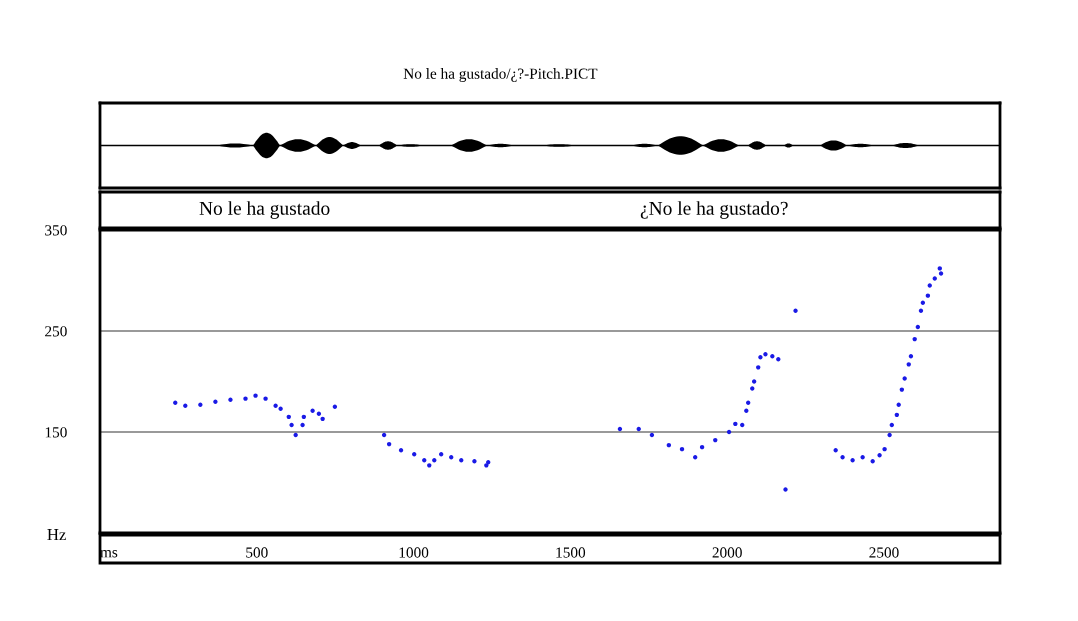 The image size is (1078, 621). Describe the element at coordinates (56, 432) in the screenshot. I see `y-tick-label: 150` at that location.